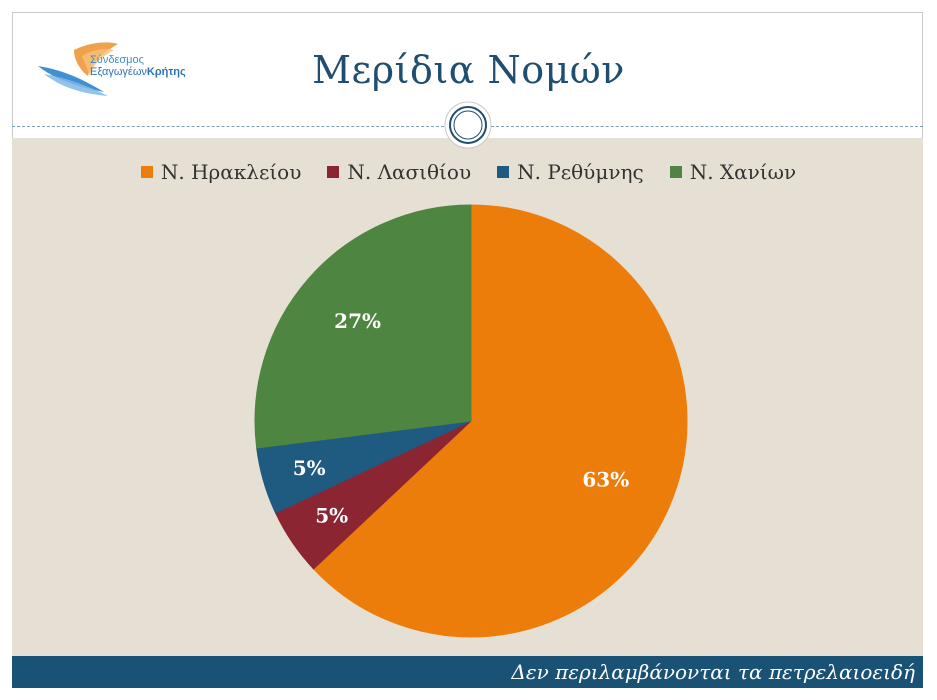  I want to click on legend-item: Ν. Χανίων, so click(733, 172).